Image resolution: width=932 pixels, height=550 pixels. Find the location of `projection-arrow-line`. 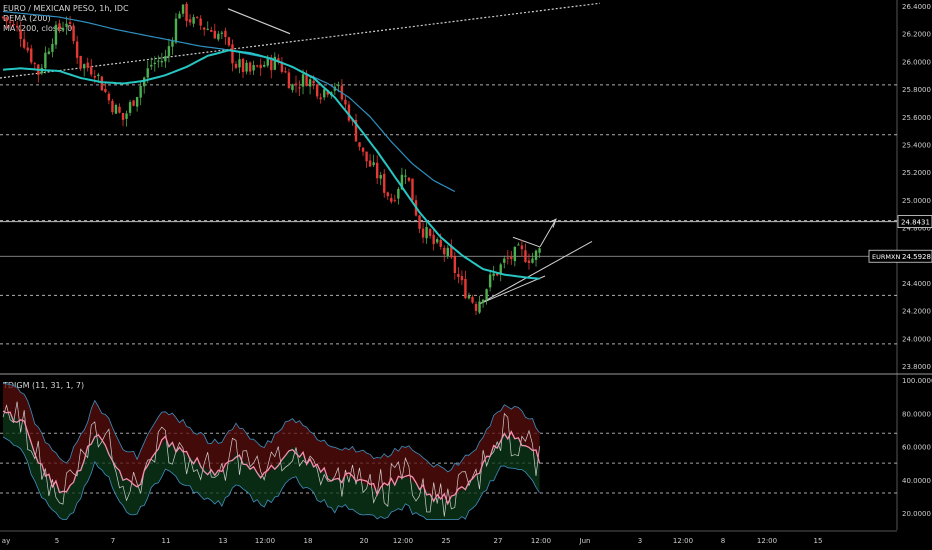

projection-arrow-line is located at coordinates (548, 233).